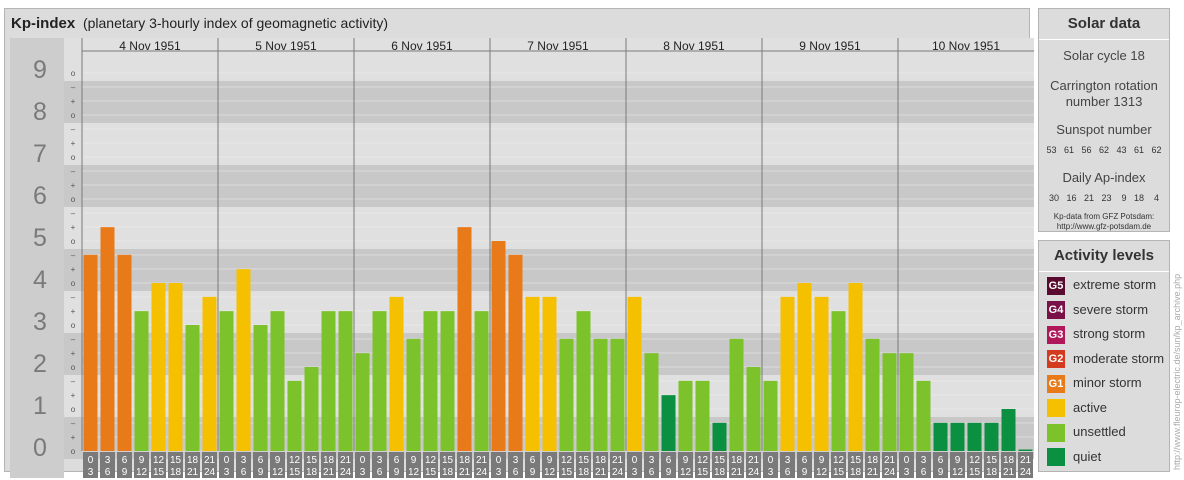  Describe the element at coordinates (966, 46) in the screenshot. I see `day-label: 10 Nov 1951` at that location.